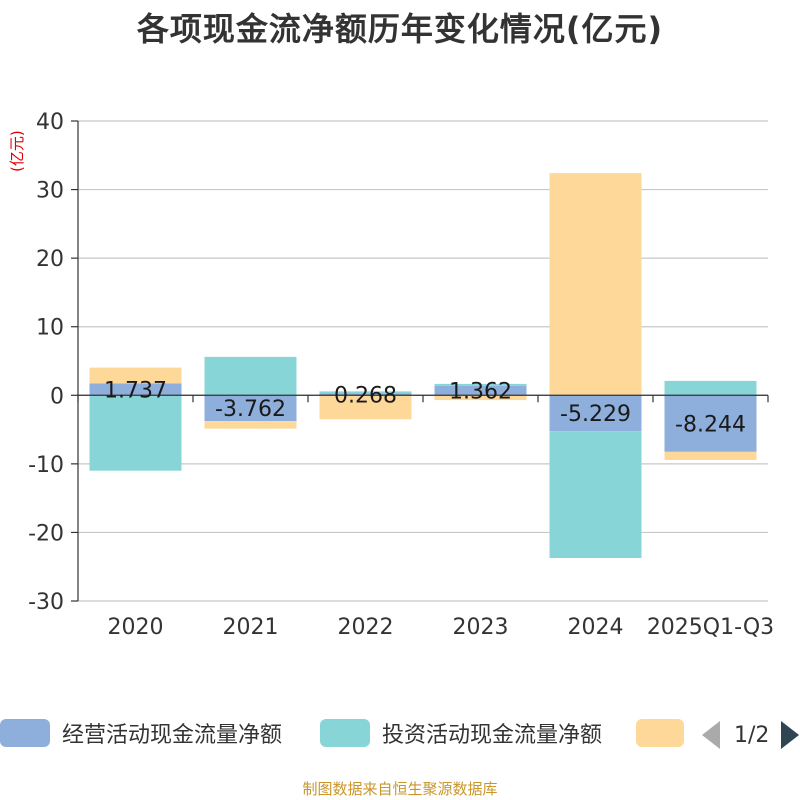  What do you see at coordinates (595, 494) in the screenshot?
I see `bar-investing-2024` at bounding box center [595, 494].